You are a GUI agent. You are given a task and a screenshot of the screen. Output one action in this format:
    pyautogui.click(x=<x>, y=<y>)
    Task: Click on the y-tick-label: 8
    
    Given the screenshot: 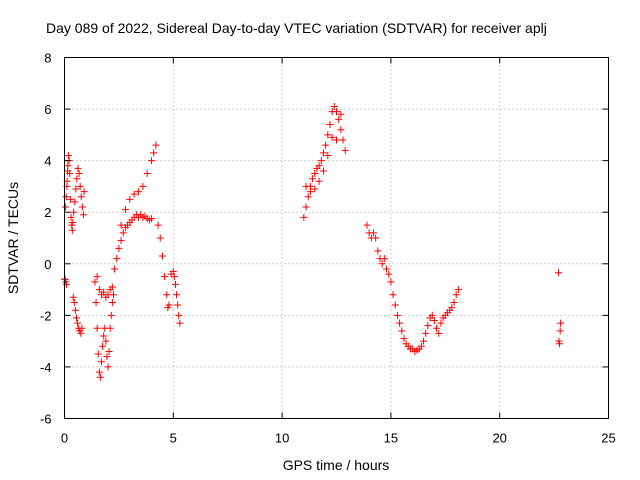 What is the action you would take?
    pyautogui.click(x=47, y=58)
    